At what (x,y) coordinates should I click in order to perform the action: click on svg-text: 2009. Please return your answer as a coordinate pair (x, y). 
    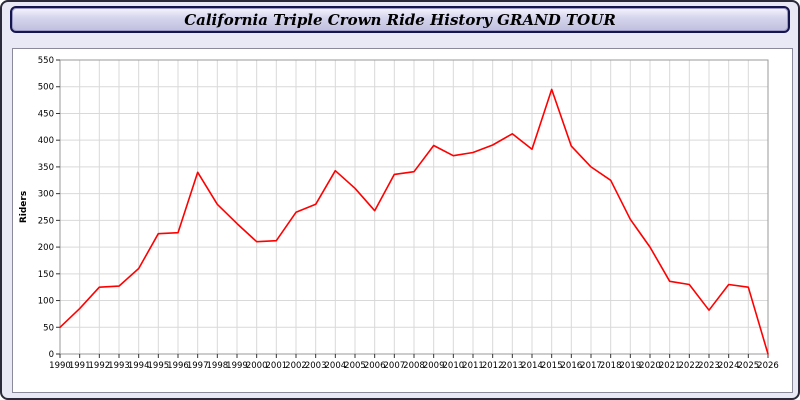
    Looking at the image, I should click on (434, 366).